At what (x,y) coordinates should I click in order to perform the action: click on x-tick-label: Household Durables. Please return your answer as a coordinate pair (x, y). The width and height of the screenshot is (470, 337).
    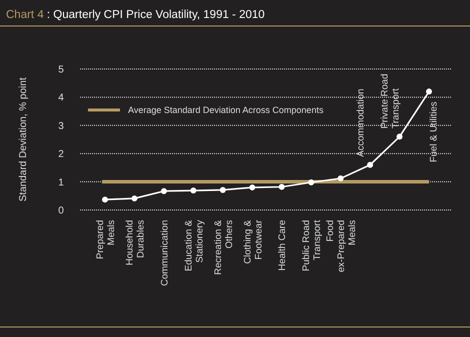
    Looking at the image, I should click on (135, 243).